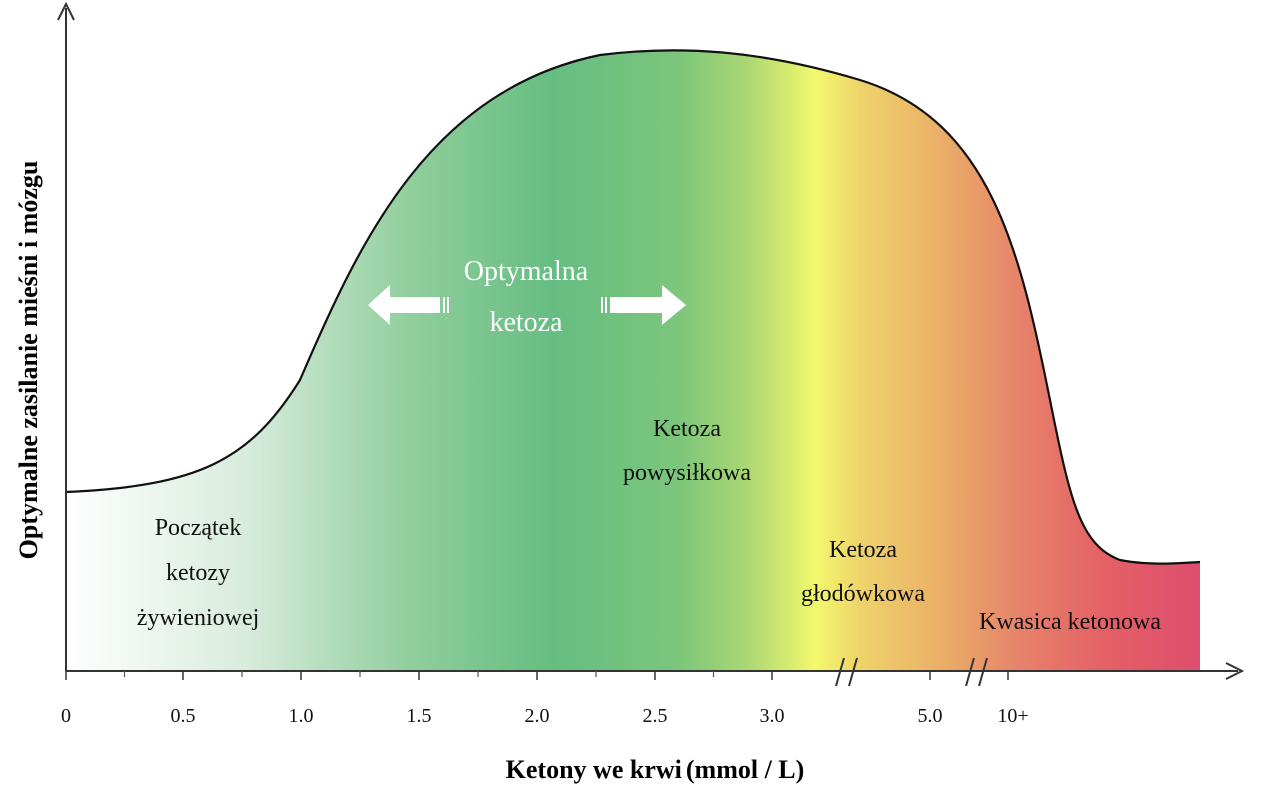 The height and width of the screenshot is (797, 1280). What do you see at coordinates (419, 674) in the screenshot?
I see `x-axis-minor-ticks` at bounding box center [419, 674].